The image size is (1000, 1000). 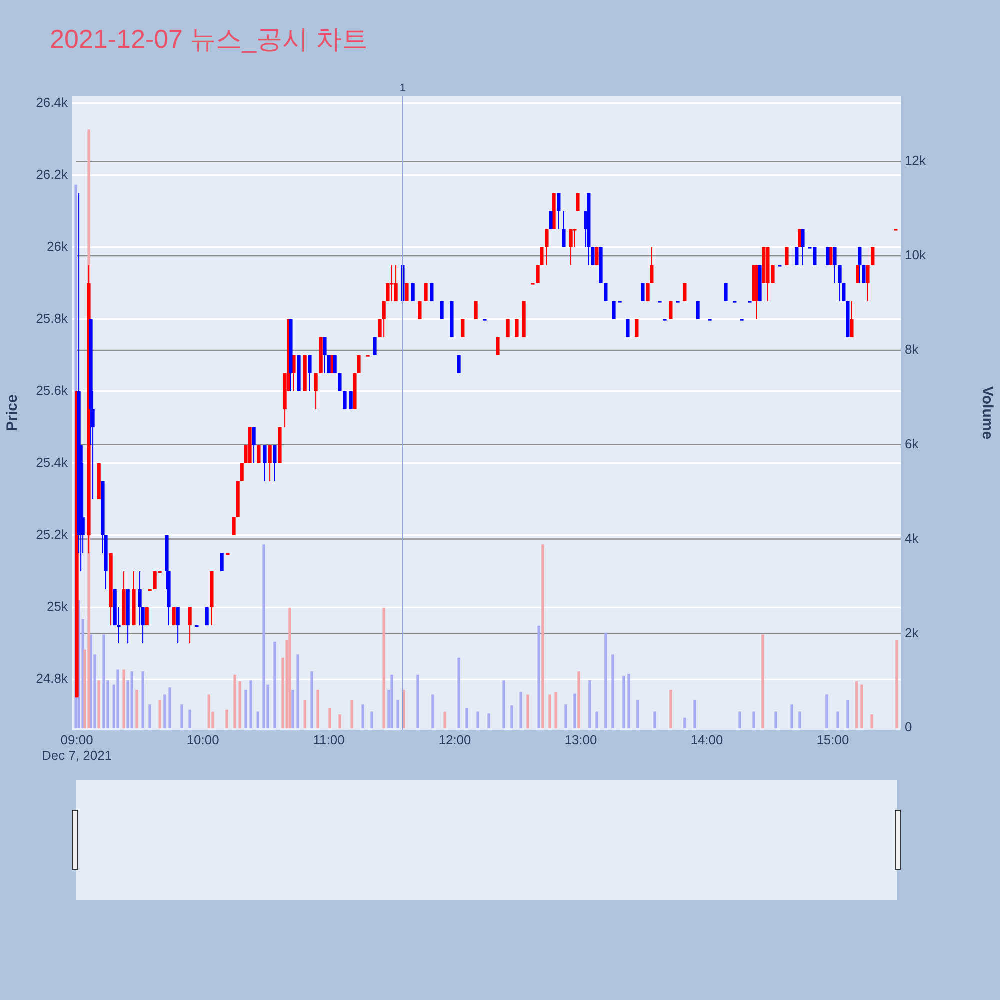 What do you see at coordinates (329, 740) in the screenshot?
I see `x-tick-label: 11:00` at bounding box center [329, 740].